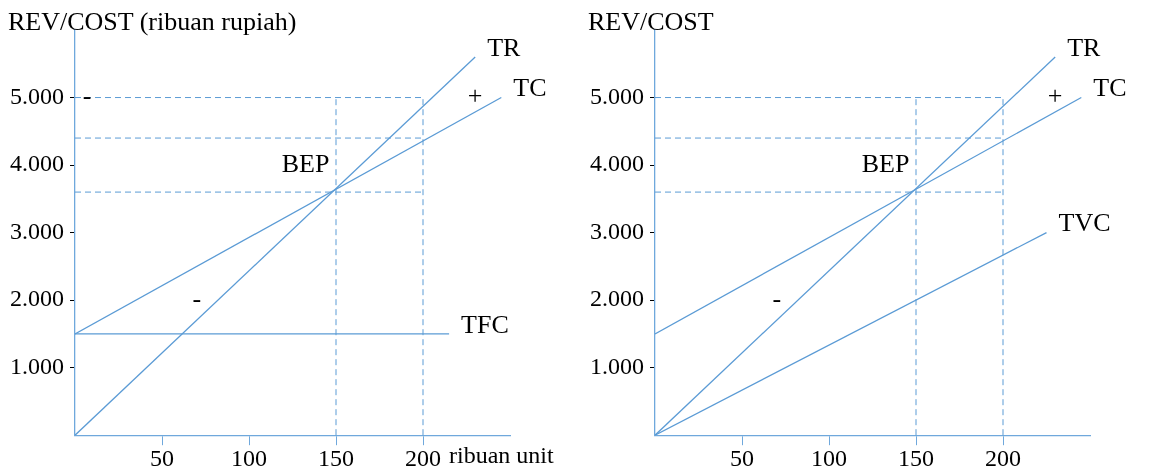  I want to click on series-label: TFC, so click(485, 324).